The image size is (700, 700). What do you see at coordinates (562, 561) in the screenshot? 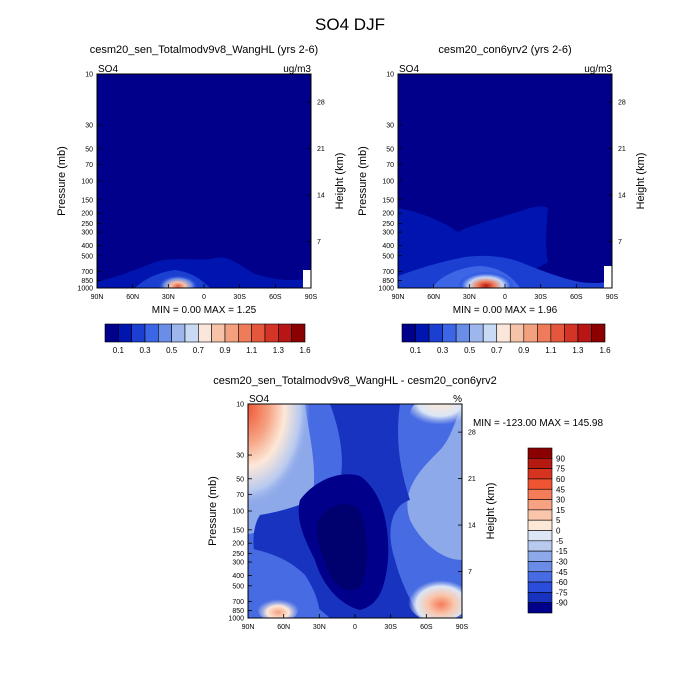
I see `colorbar-label: -30` at bounding box center [562, 561].